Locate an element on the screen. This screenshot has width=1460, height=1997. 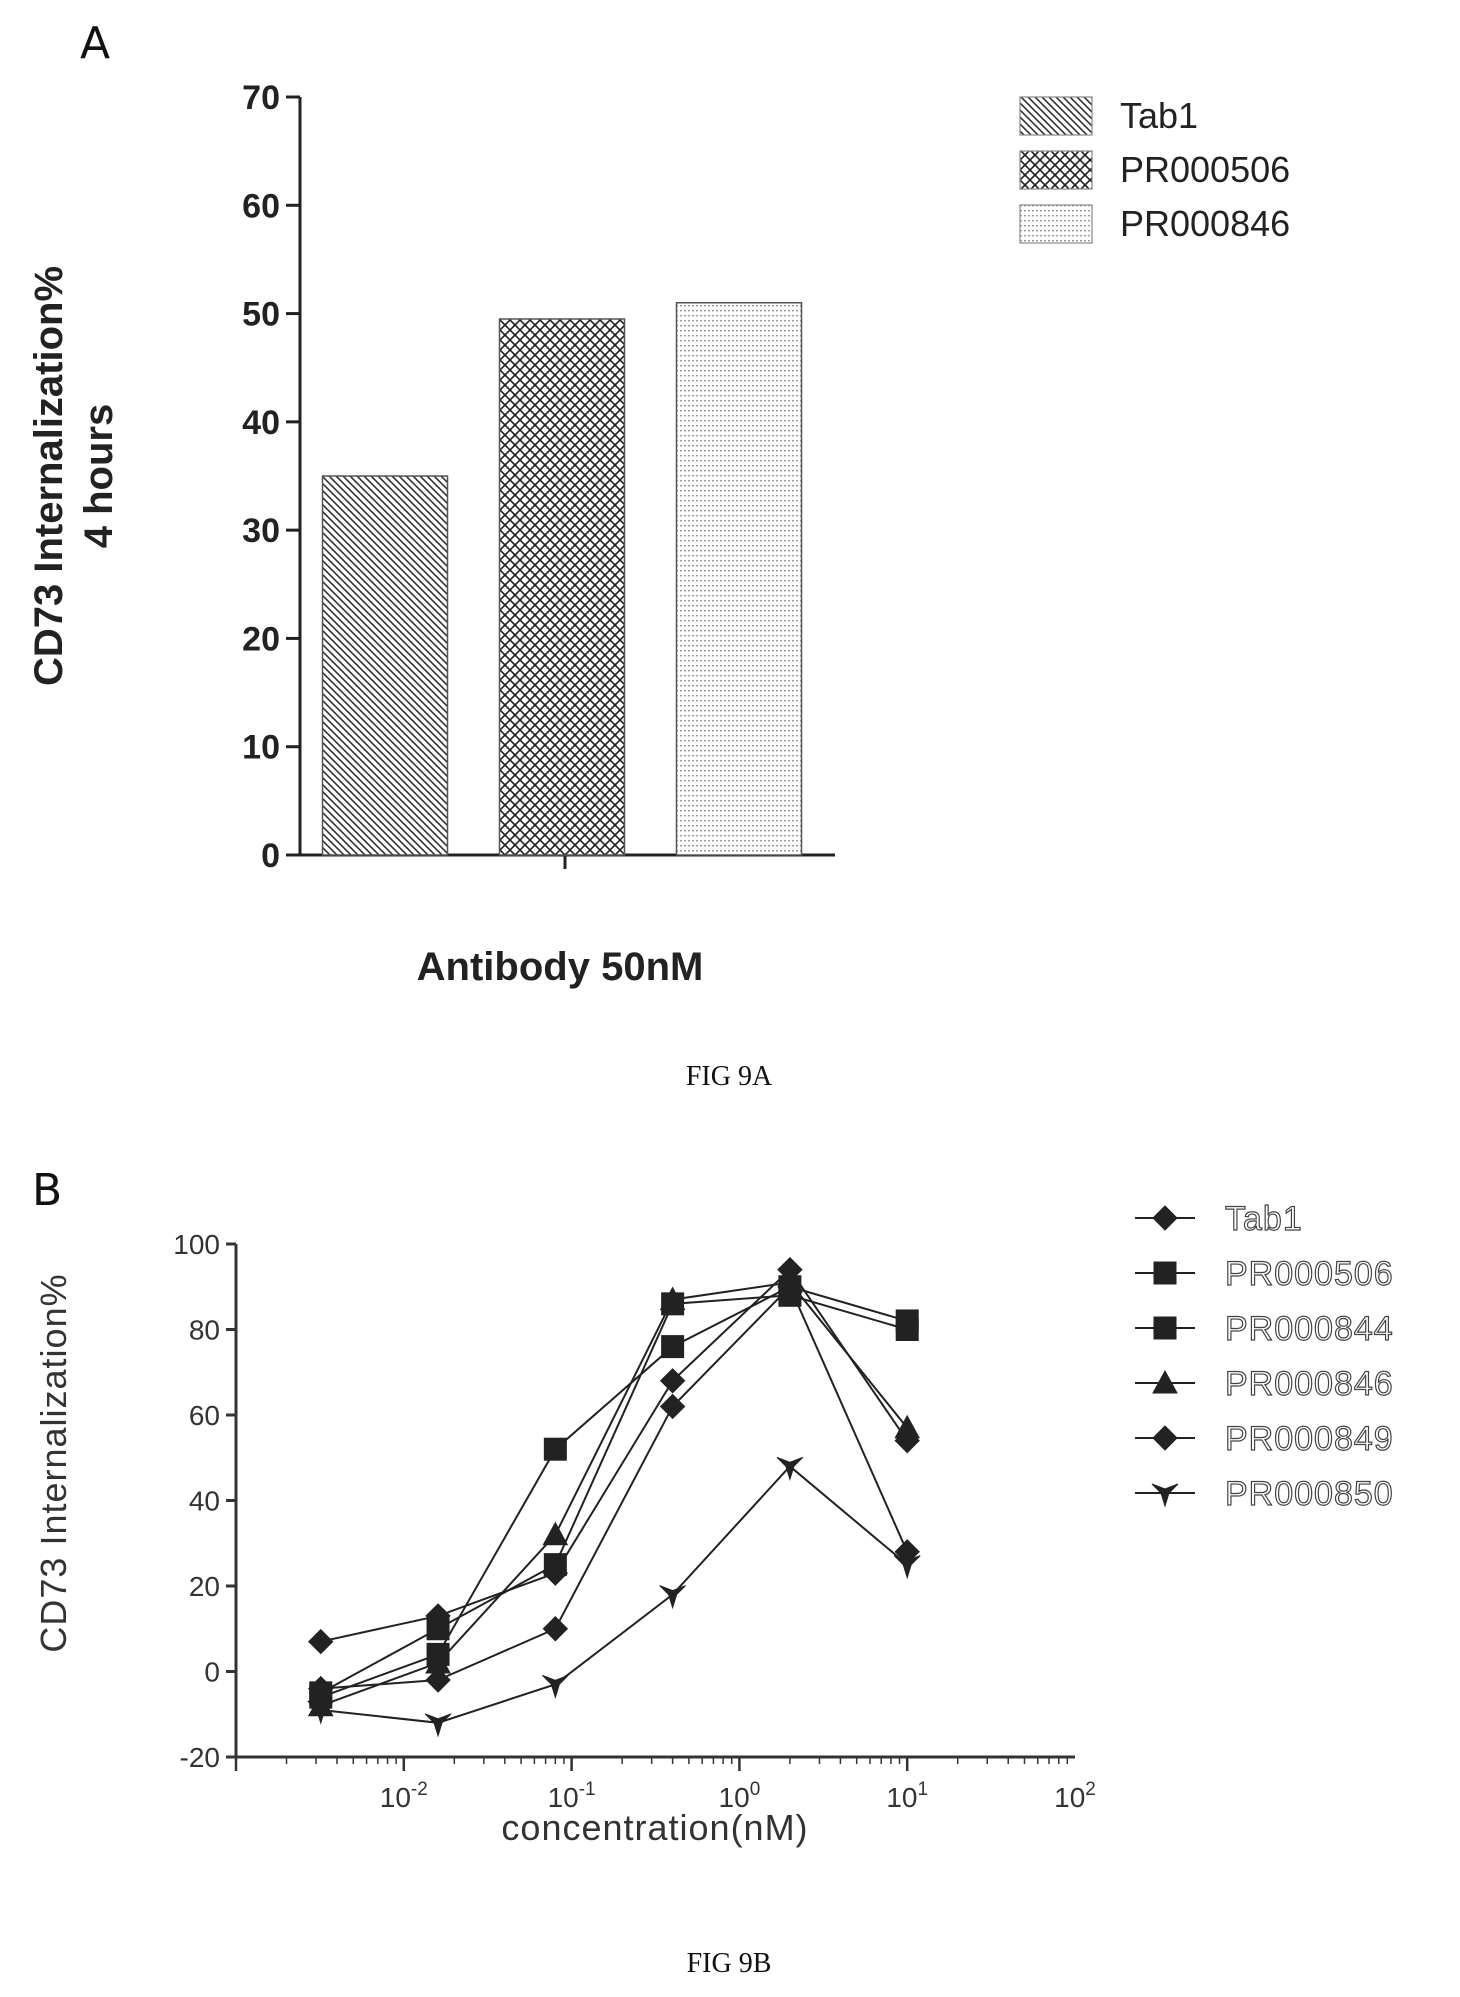
panel-b-y-axis-title: CD73 Internalization% is located at coordinates (53, 1462).